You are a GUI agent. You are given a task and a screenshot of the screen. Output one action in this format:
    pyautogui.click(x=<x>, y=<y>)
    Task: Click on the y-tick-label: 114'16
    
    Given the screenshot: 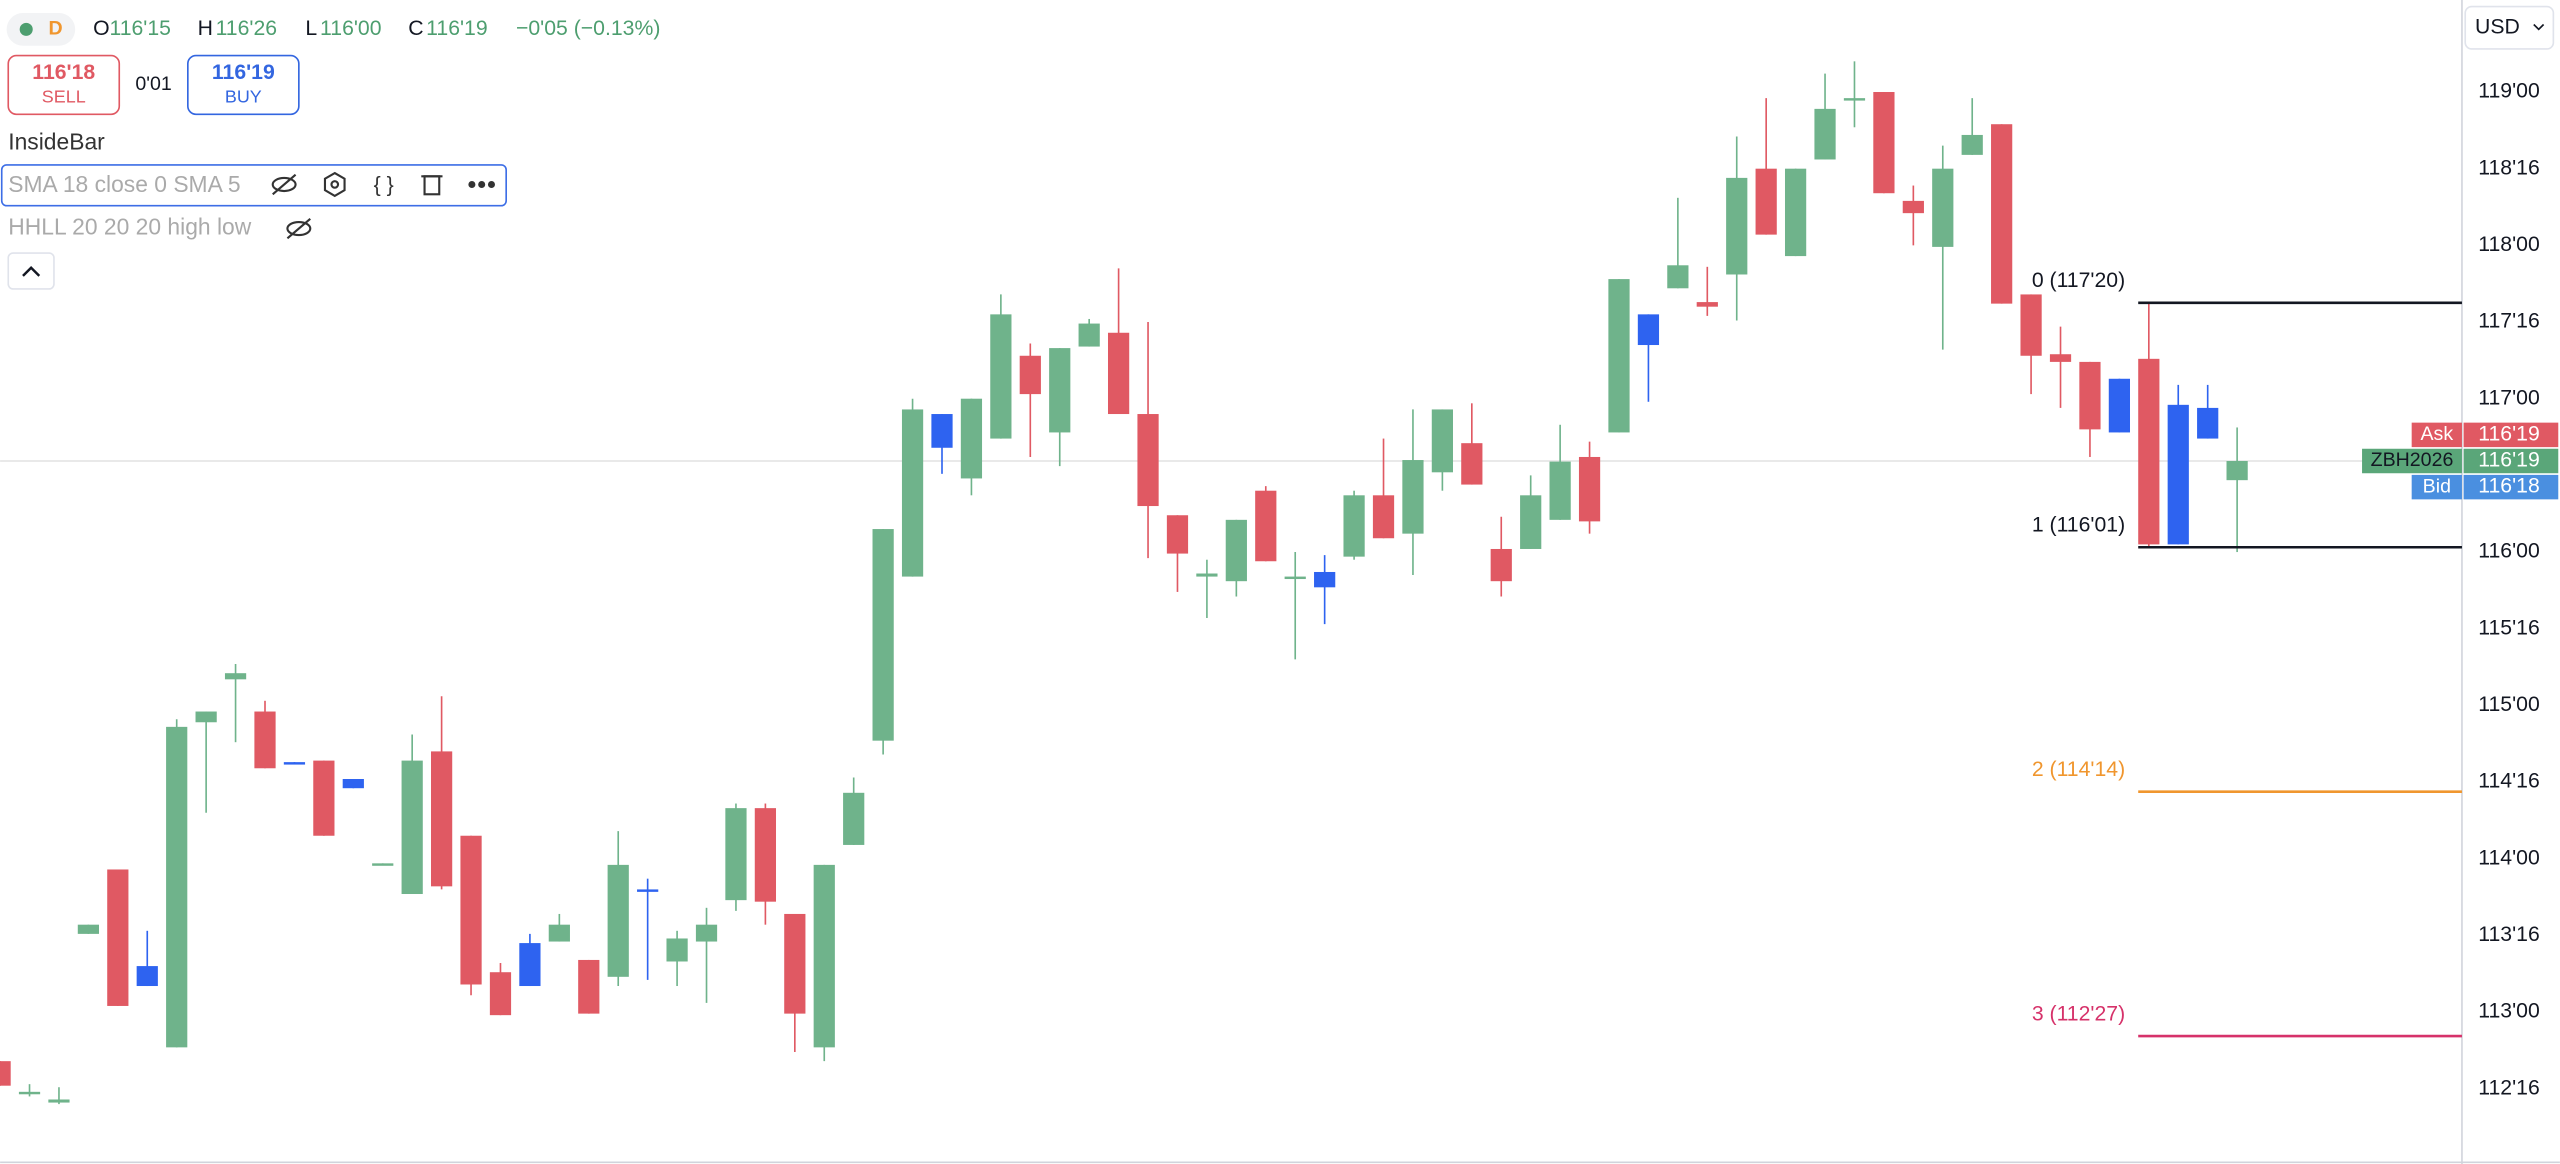 What is the action you would take?
    pyautogui.click(x=2508, y=781)
    